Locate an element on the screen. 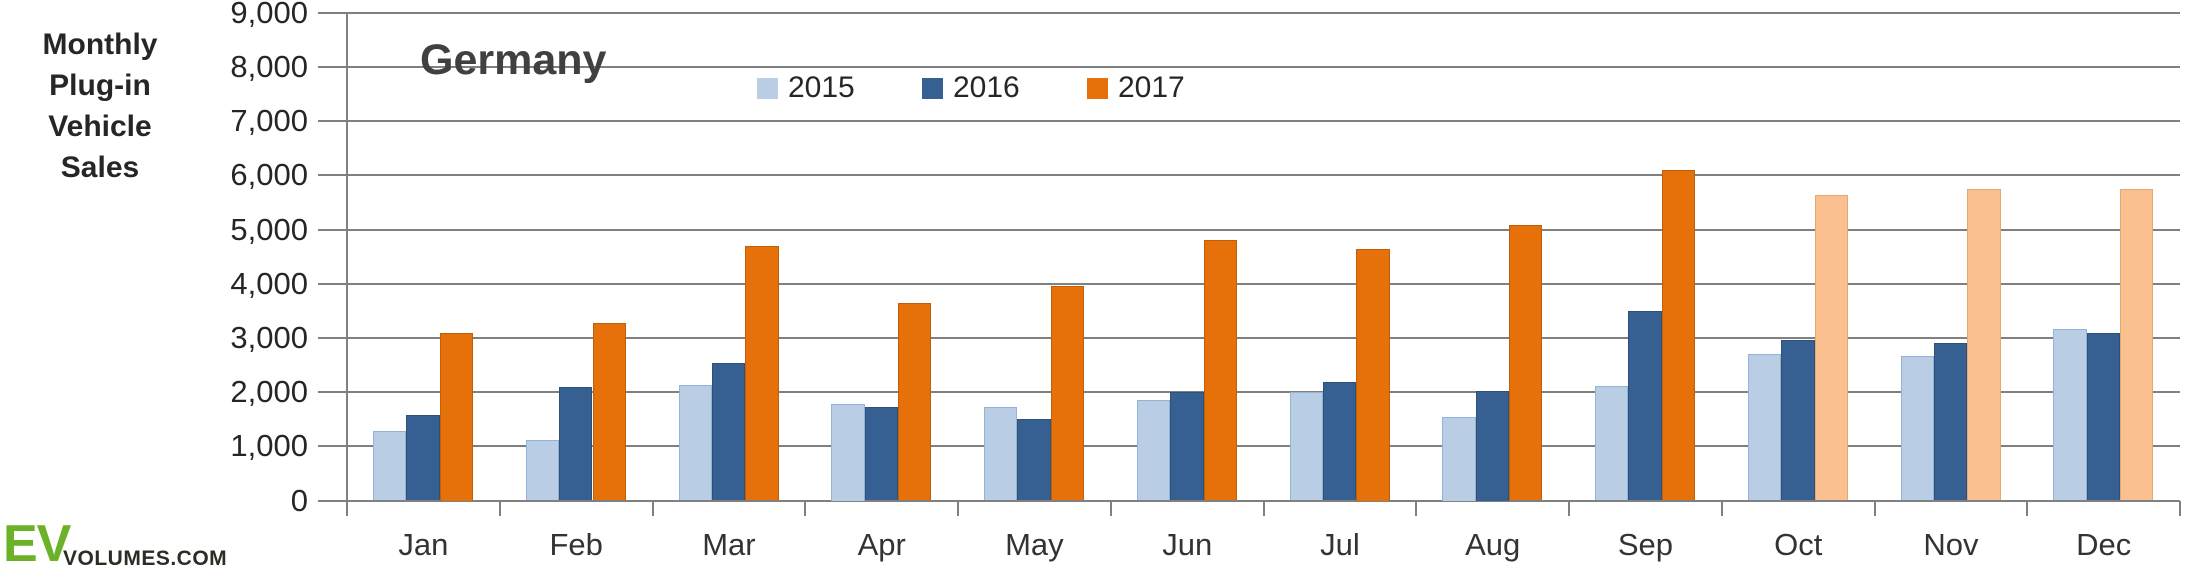  bar-2016-jul is located at coordinates (1339, 441).